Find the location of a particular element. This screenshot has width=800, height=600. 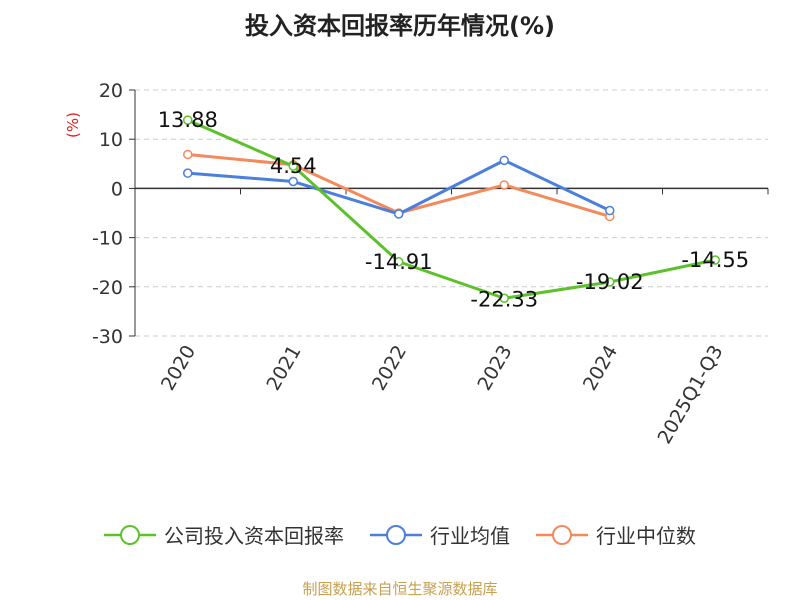

y-tick-label: -30 is located at coordinates (107, 337).